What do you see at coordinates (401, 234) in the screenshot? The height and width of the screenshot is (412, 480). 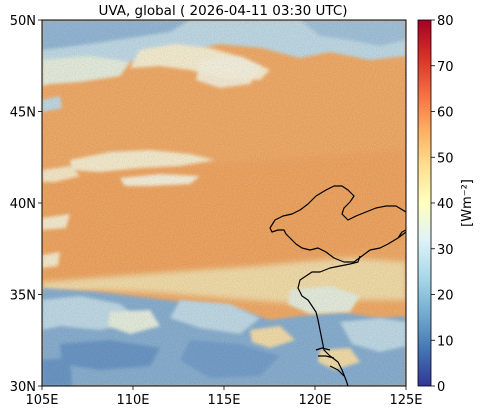 I see `korea-west-coast` at bounding box center [401, 234].